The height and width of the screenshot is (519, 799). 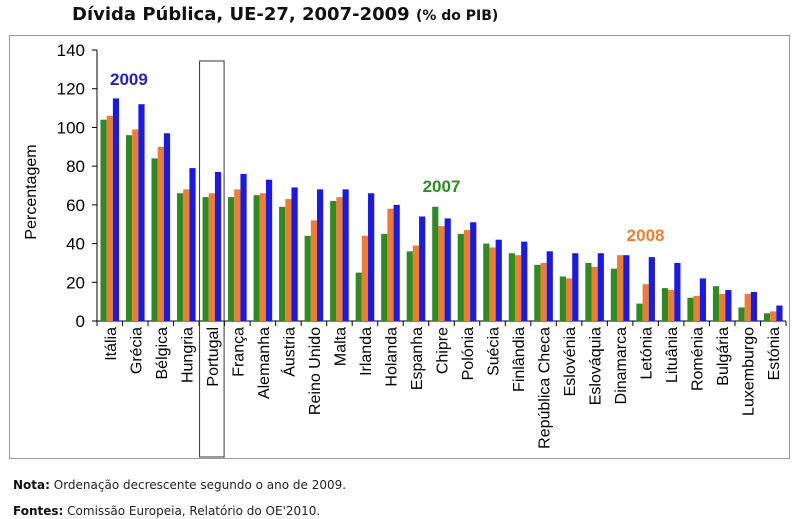 I want to click on x-category-label: Alemanha, so click(x=264, y=363).